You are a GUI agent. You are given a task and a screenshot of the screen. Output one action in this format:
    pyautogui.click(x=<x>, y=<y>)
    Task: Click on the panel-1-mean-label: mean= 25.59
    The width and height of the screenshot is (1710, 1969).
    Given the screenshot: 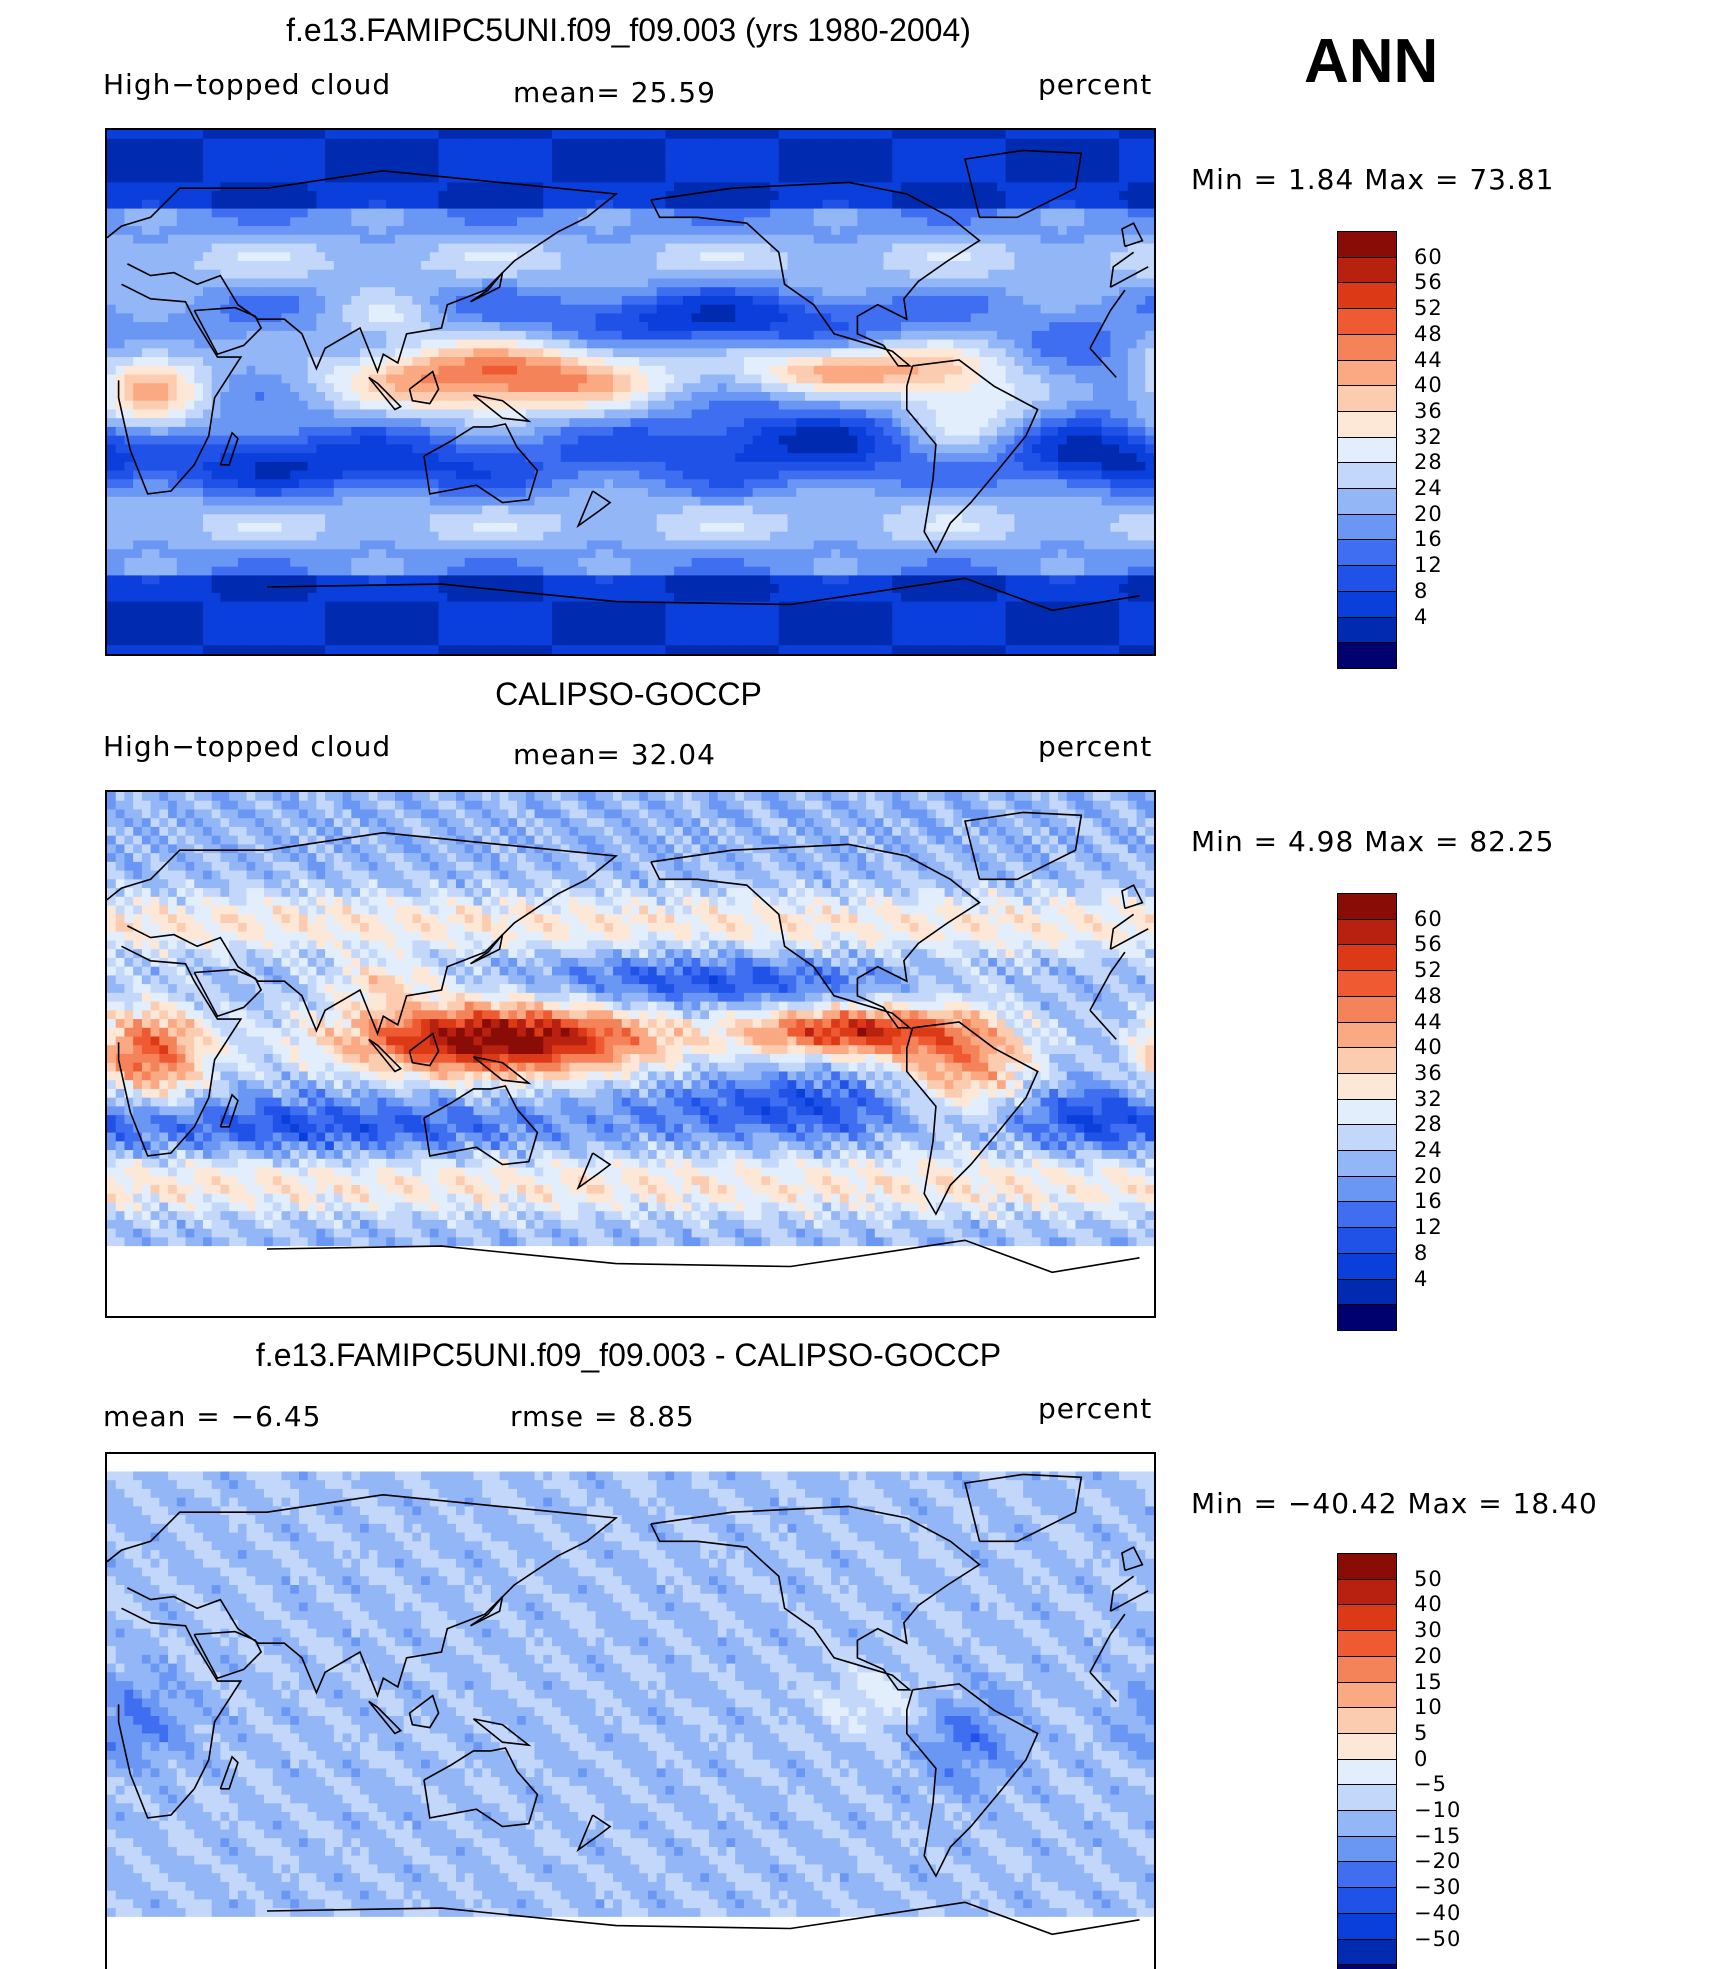 What is the action you would take?
    pyautogui.click(x=614, y=92)
    